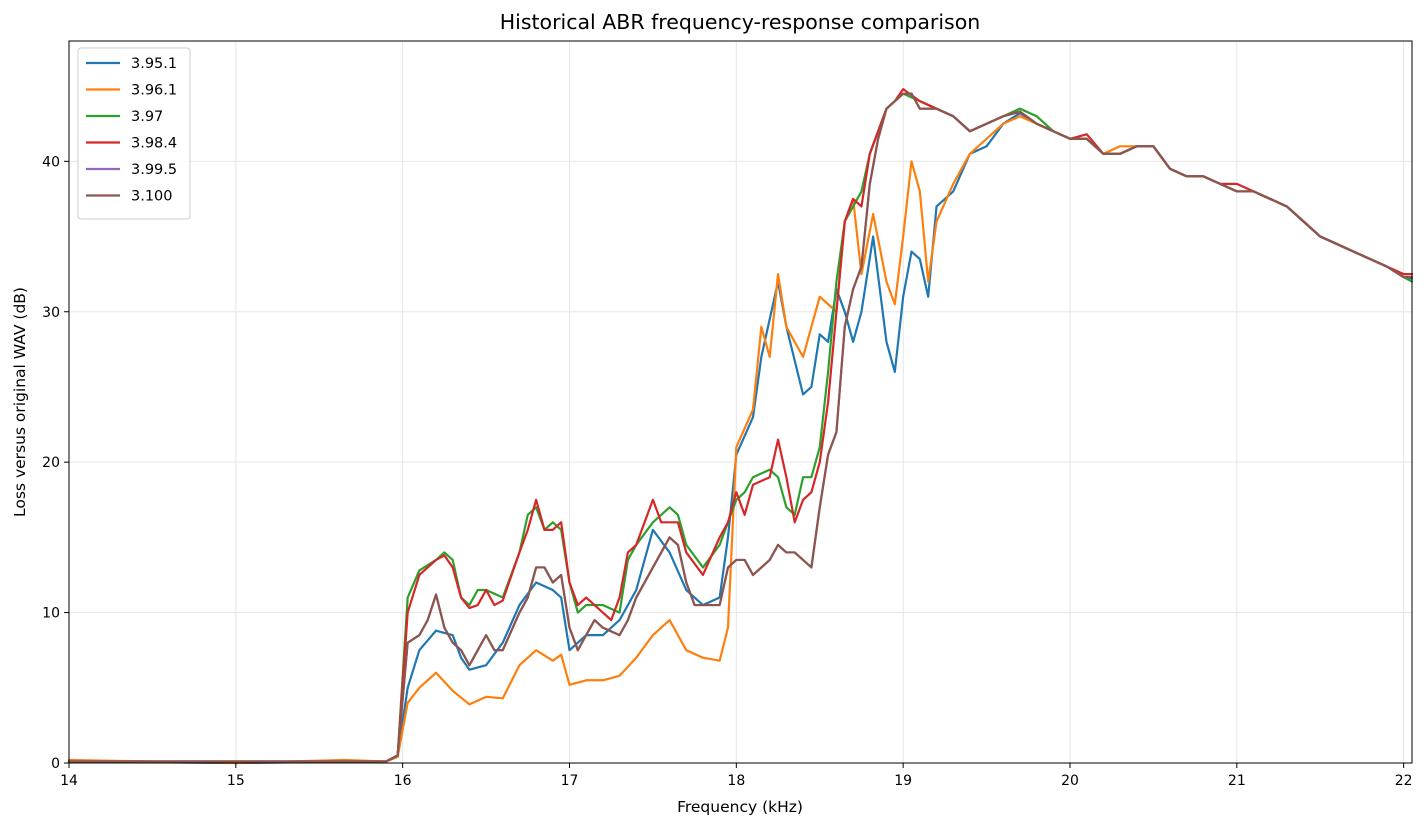 Image resolution: width=1426 pixels, height=829 pixels. I want to click on legend-label: 3.95.1, so click(154, 64).